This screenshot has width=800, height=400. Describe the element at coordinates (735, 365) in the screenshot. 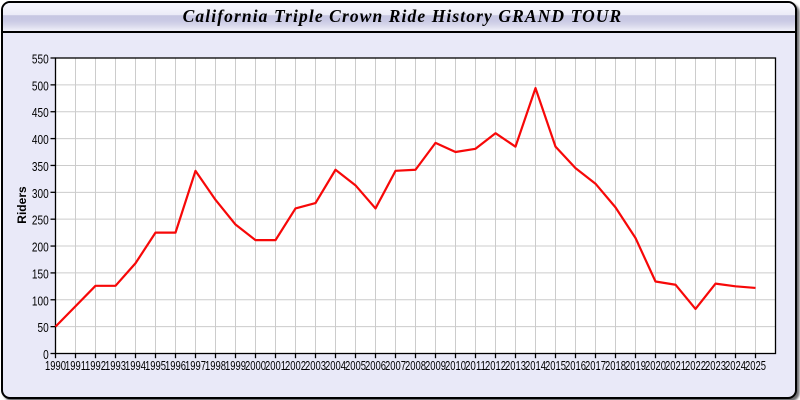

I see `svg-text: 2024` at that location.